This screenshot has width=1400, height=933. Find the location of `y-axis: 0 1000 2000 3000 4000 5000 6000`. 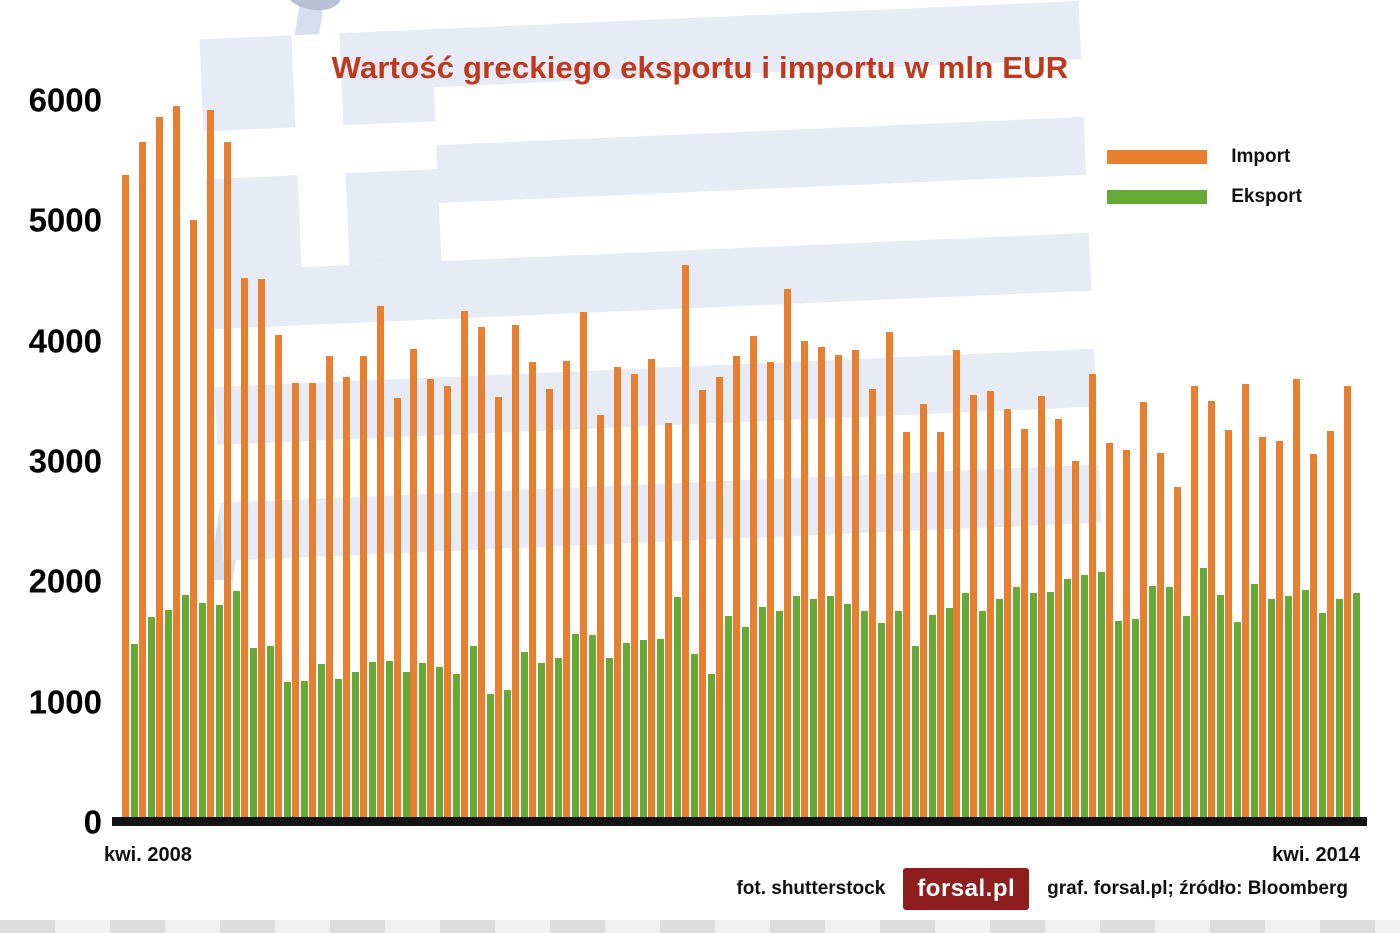

y-axis: 0 1000 2000 3000 4000 5000 6000 is located at coordinates (56, 461).